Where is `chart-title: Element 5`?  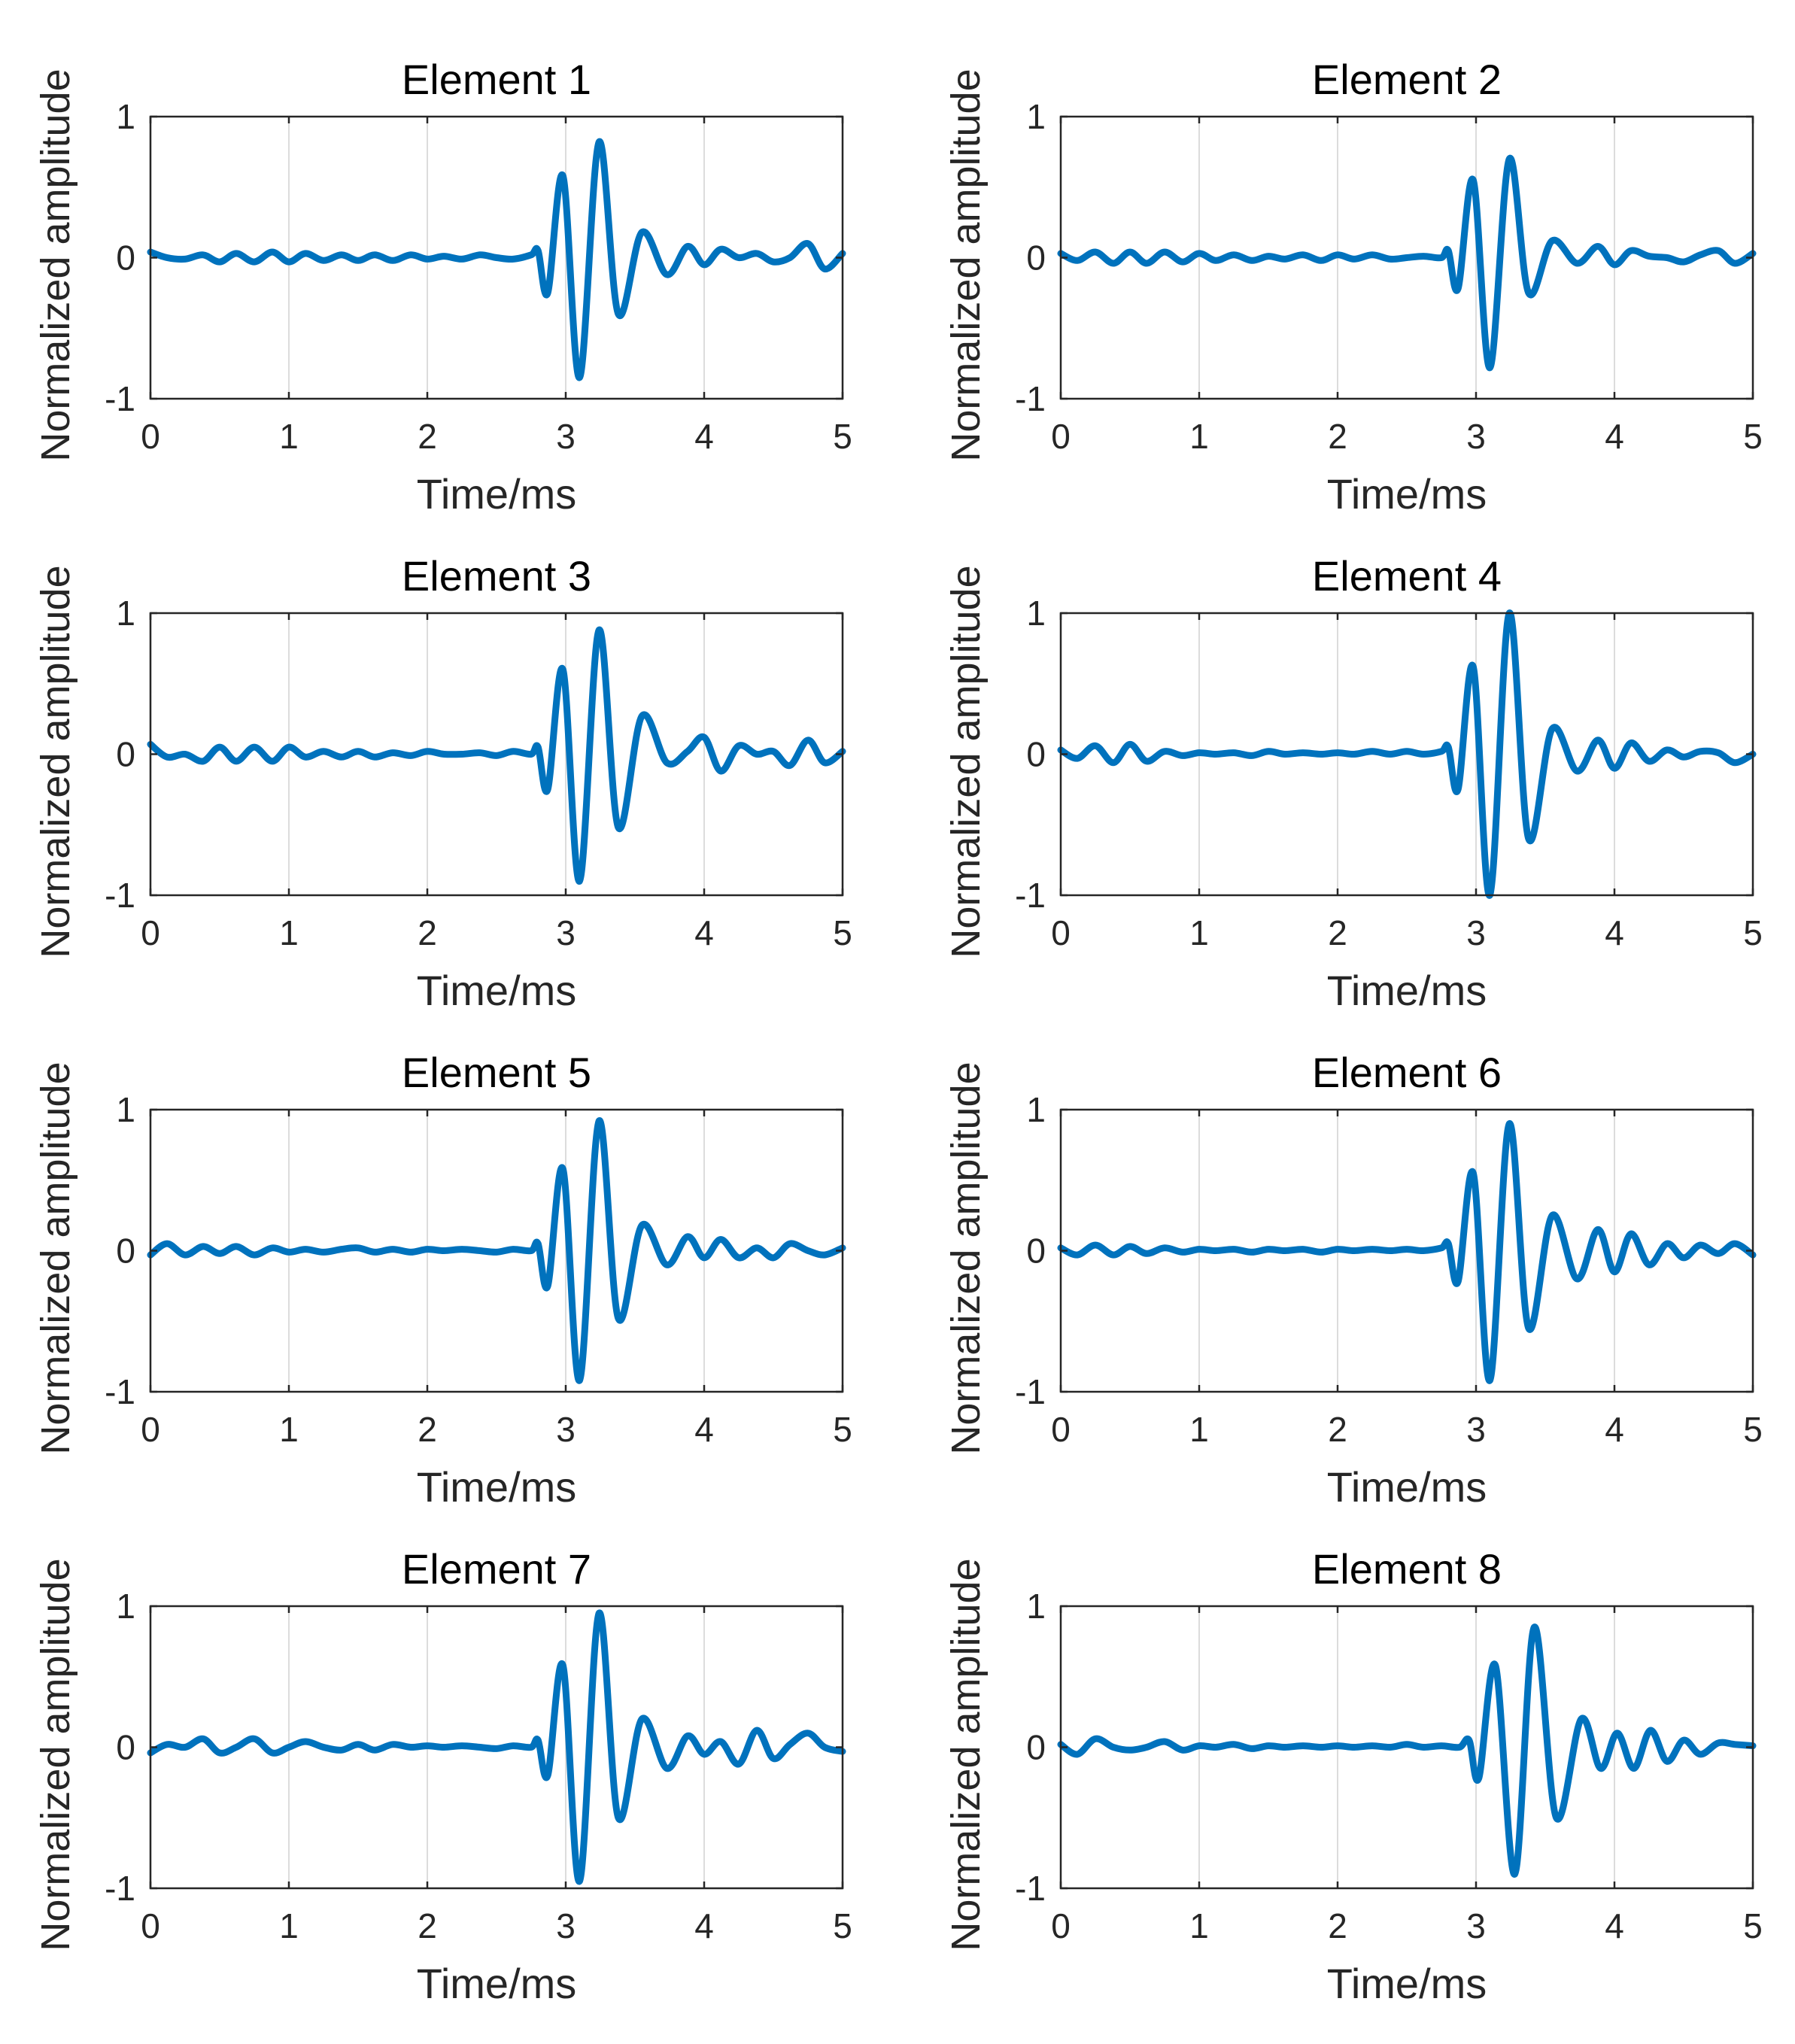
chart-title: Element 5 is located at coordinates (496, 1072).